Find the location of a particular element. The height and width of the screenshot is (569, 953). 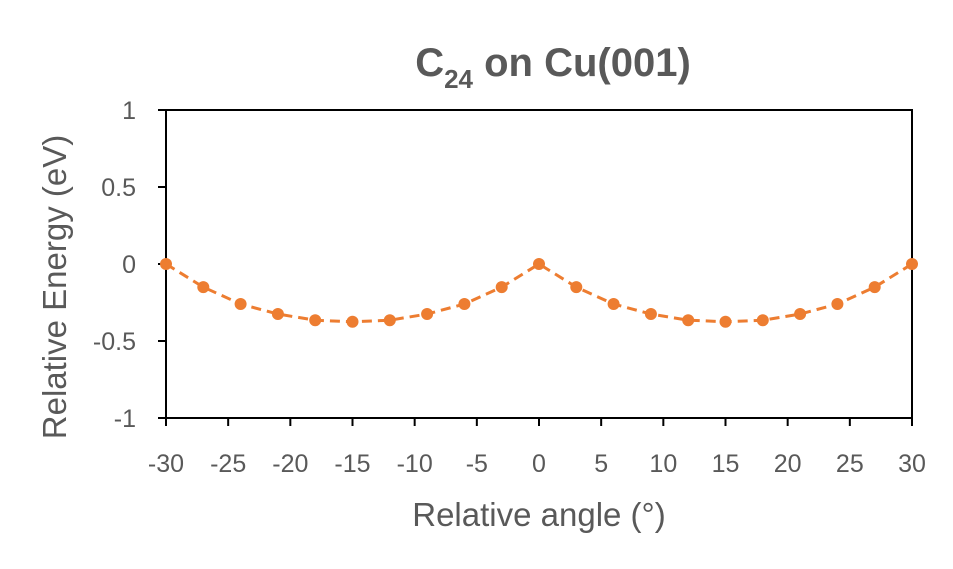

x-tick-label: 30 is located at coordinates (912, 464).